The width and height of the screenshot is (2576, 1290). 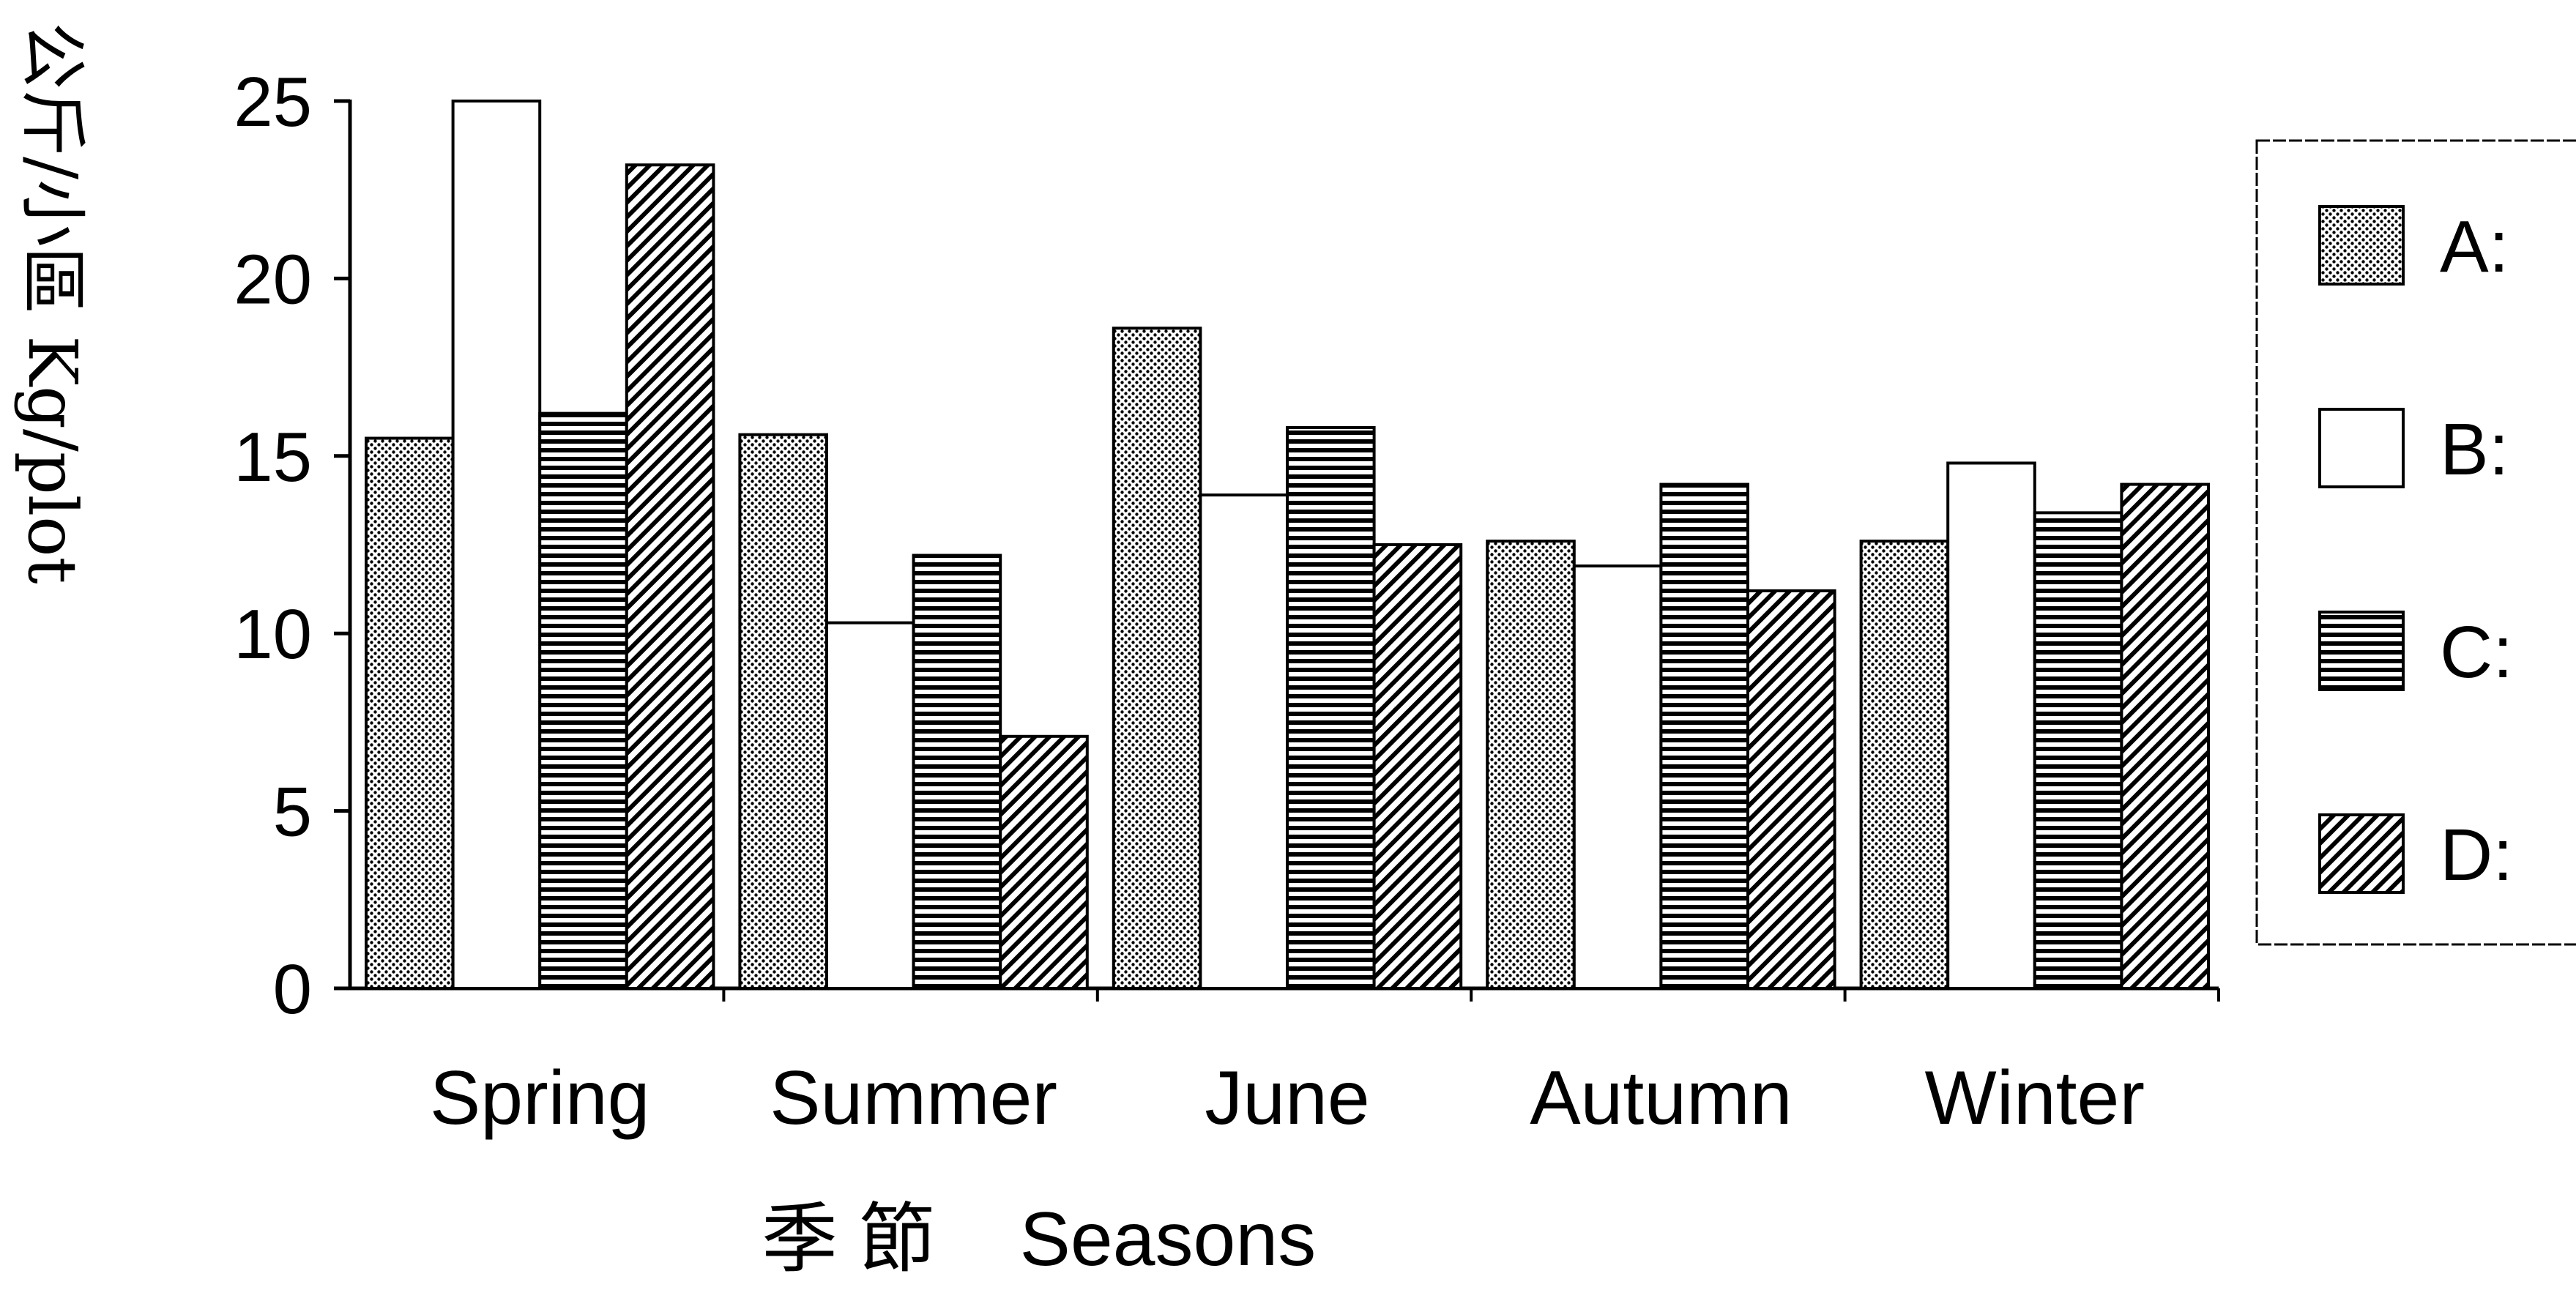 I want to click on bar-b-autumn, so click(x=1617, y=777).